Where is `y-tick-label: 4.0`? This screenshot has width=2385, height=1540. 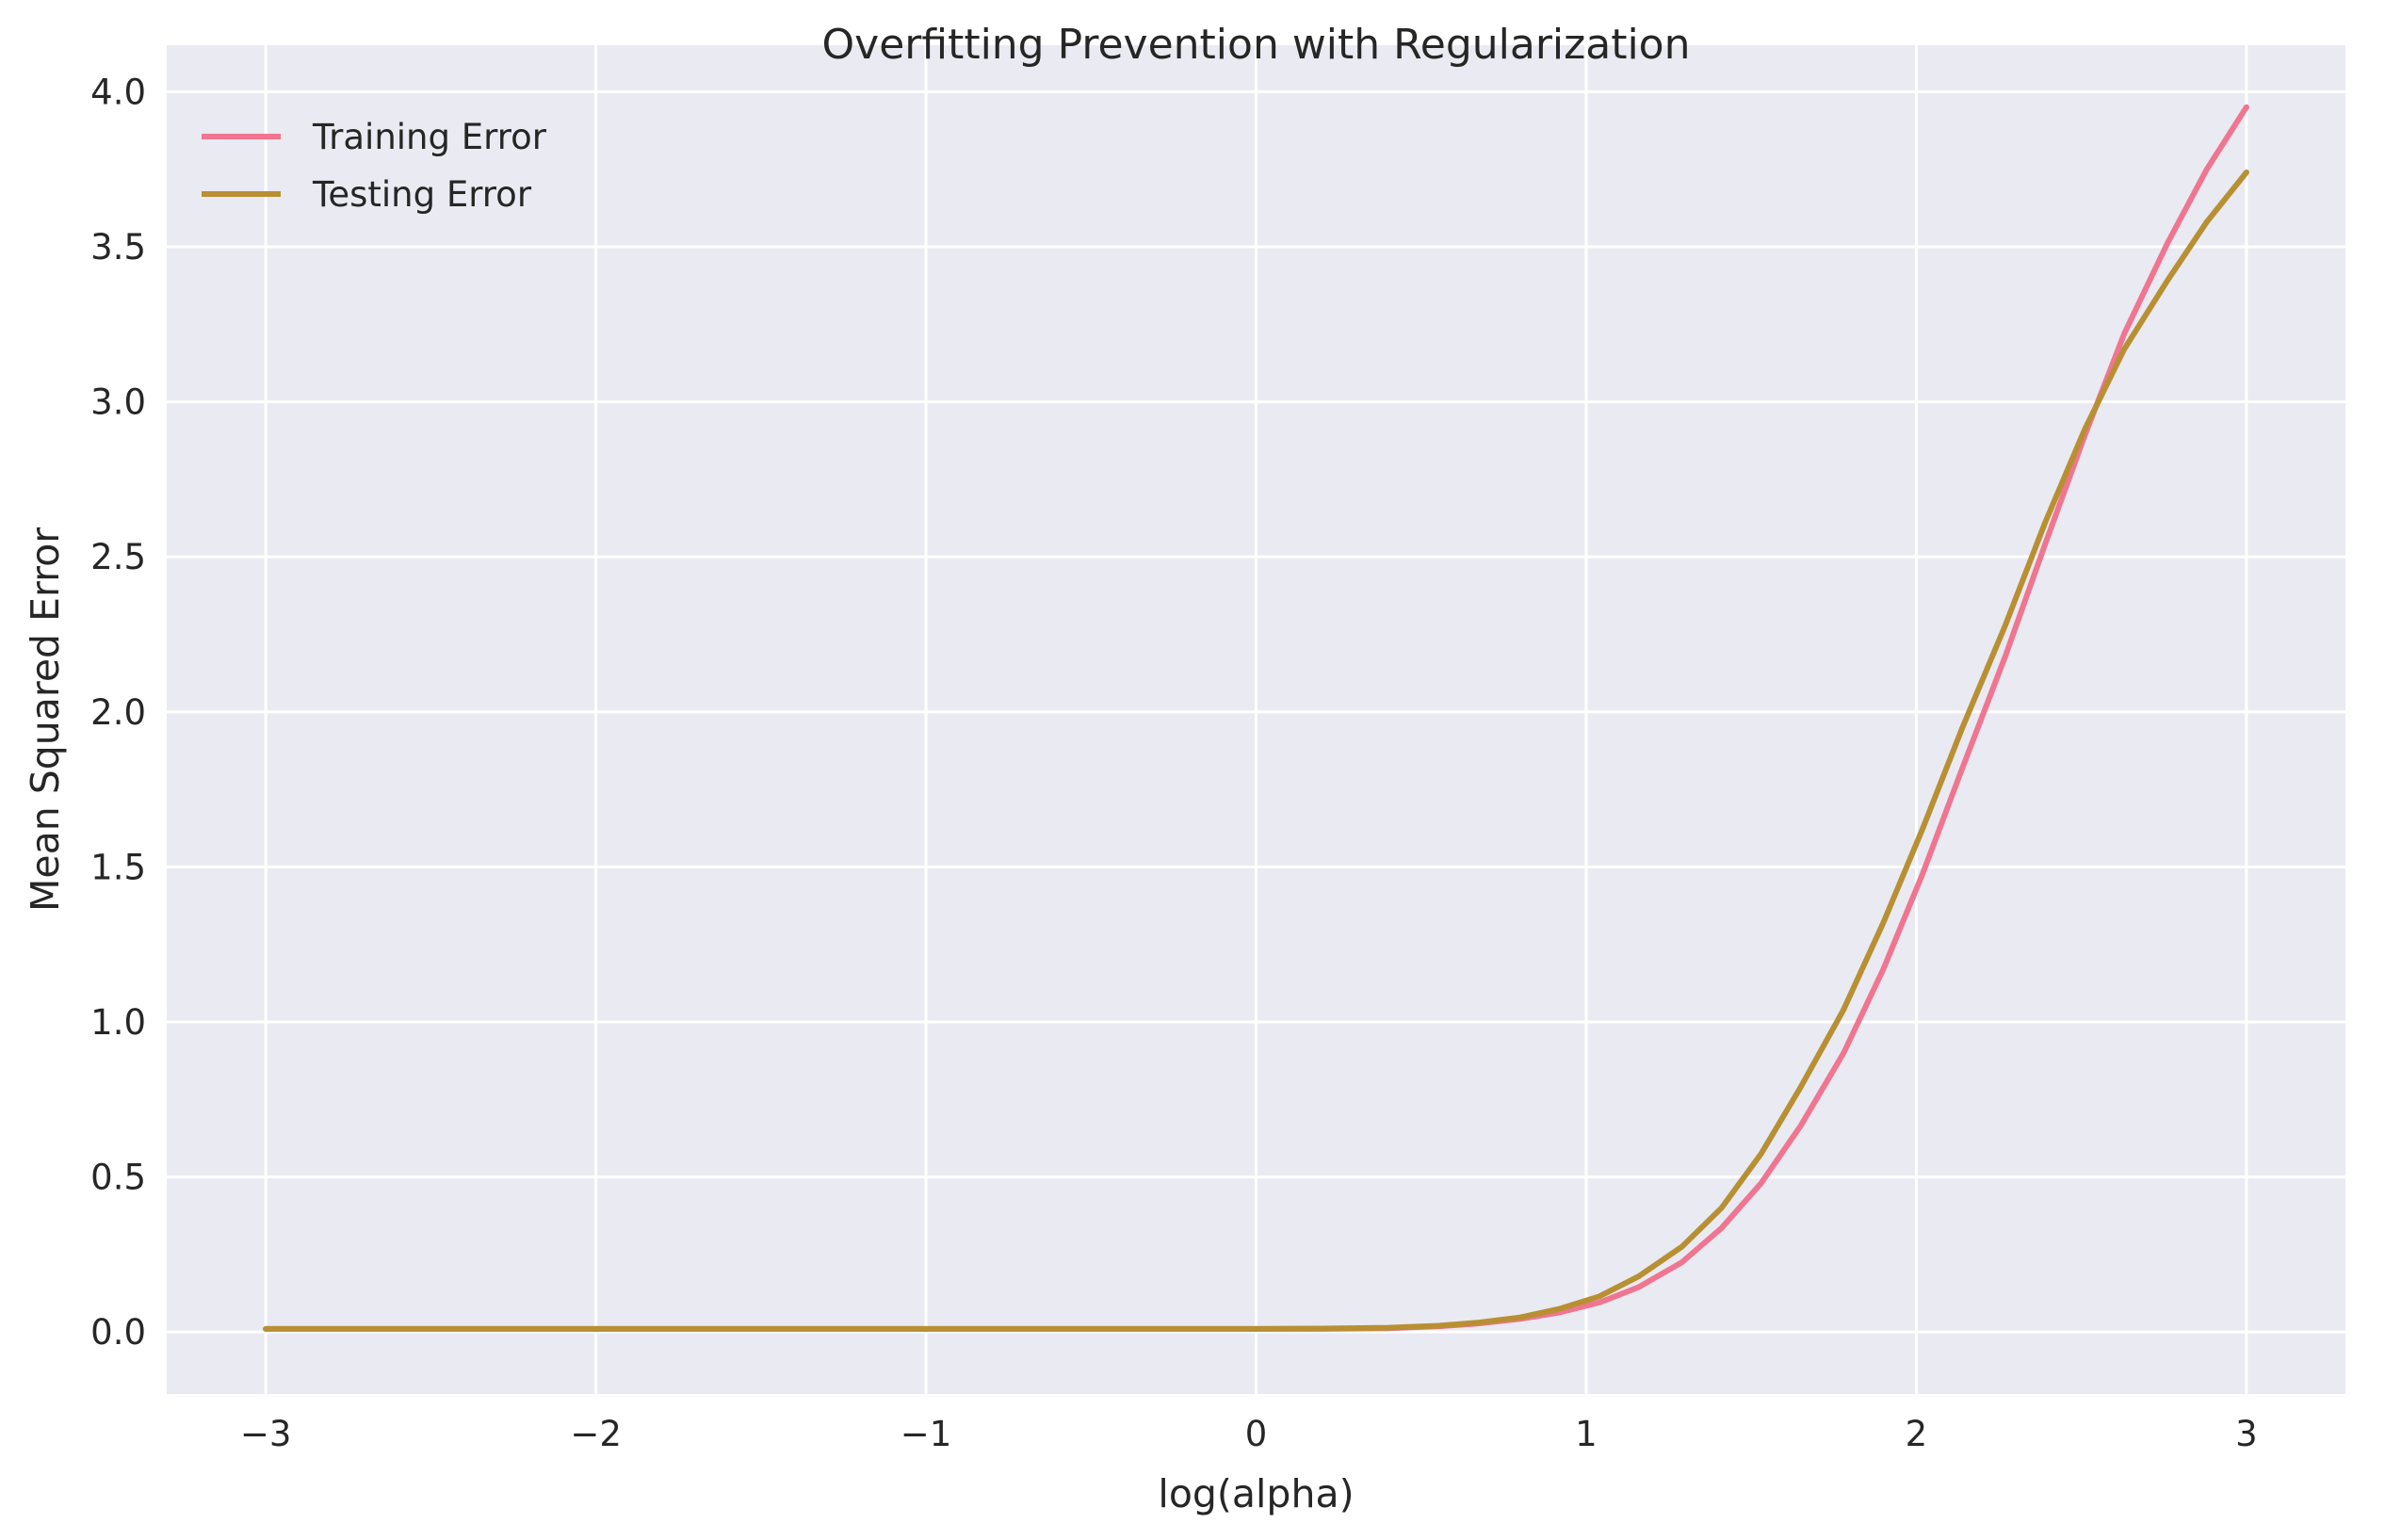
y-tick-label: 4.0 is located at coordinates (118, 92).